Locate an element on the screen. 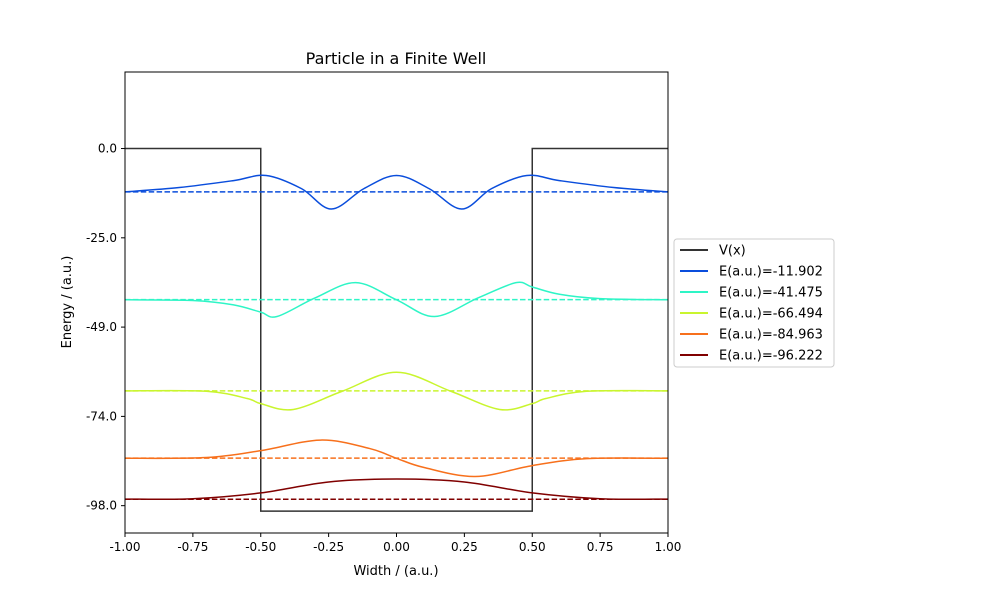 Image resolution: width=1000 pixels, height=600 pixels. y-axis: 0.0 -25.0 -49.0 -74.0 -98.0 is located at coordinates (105, 327).